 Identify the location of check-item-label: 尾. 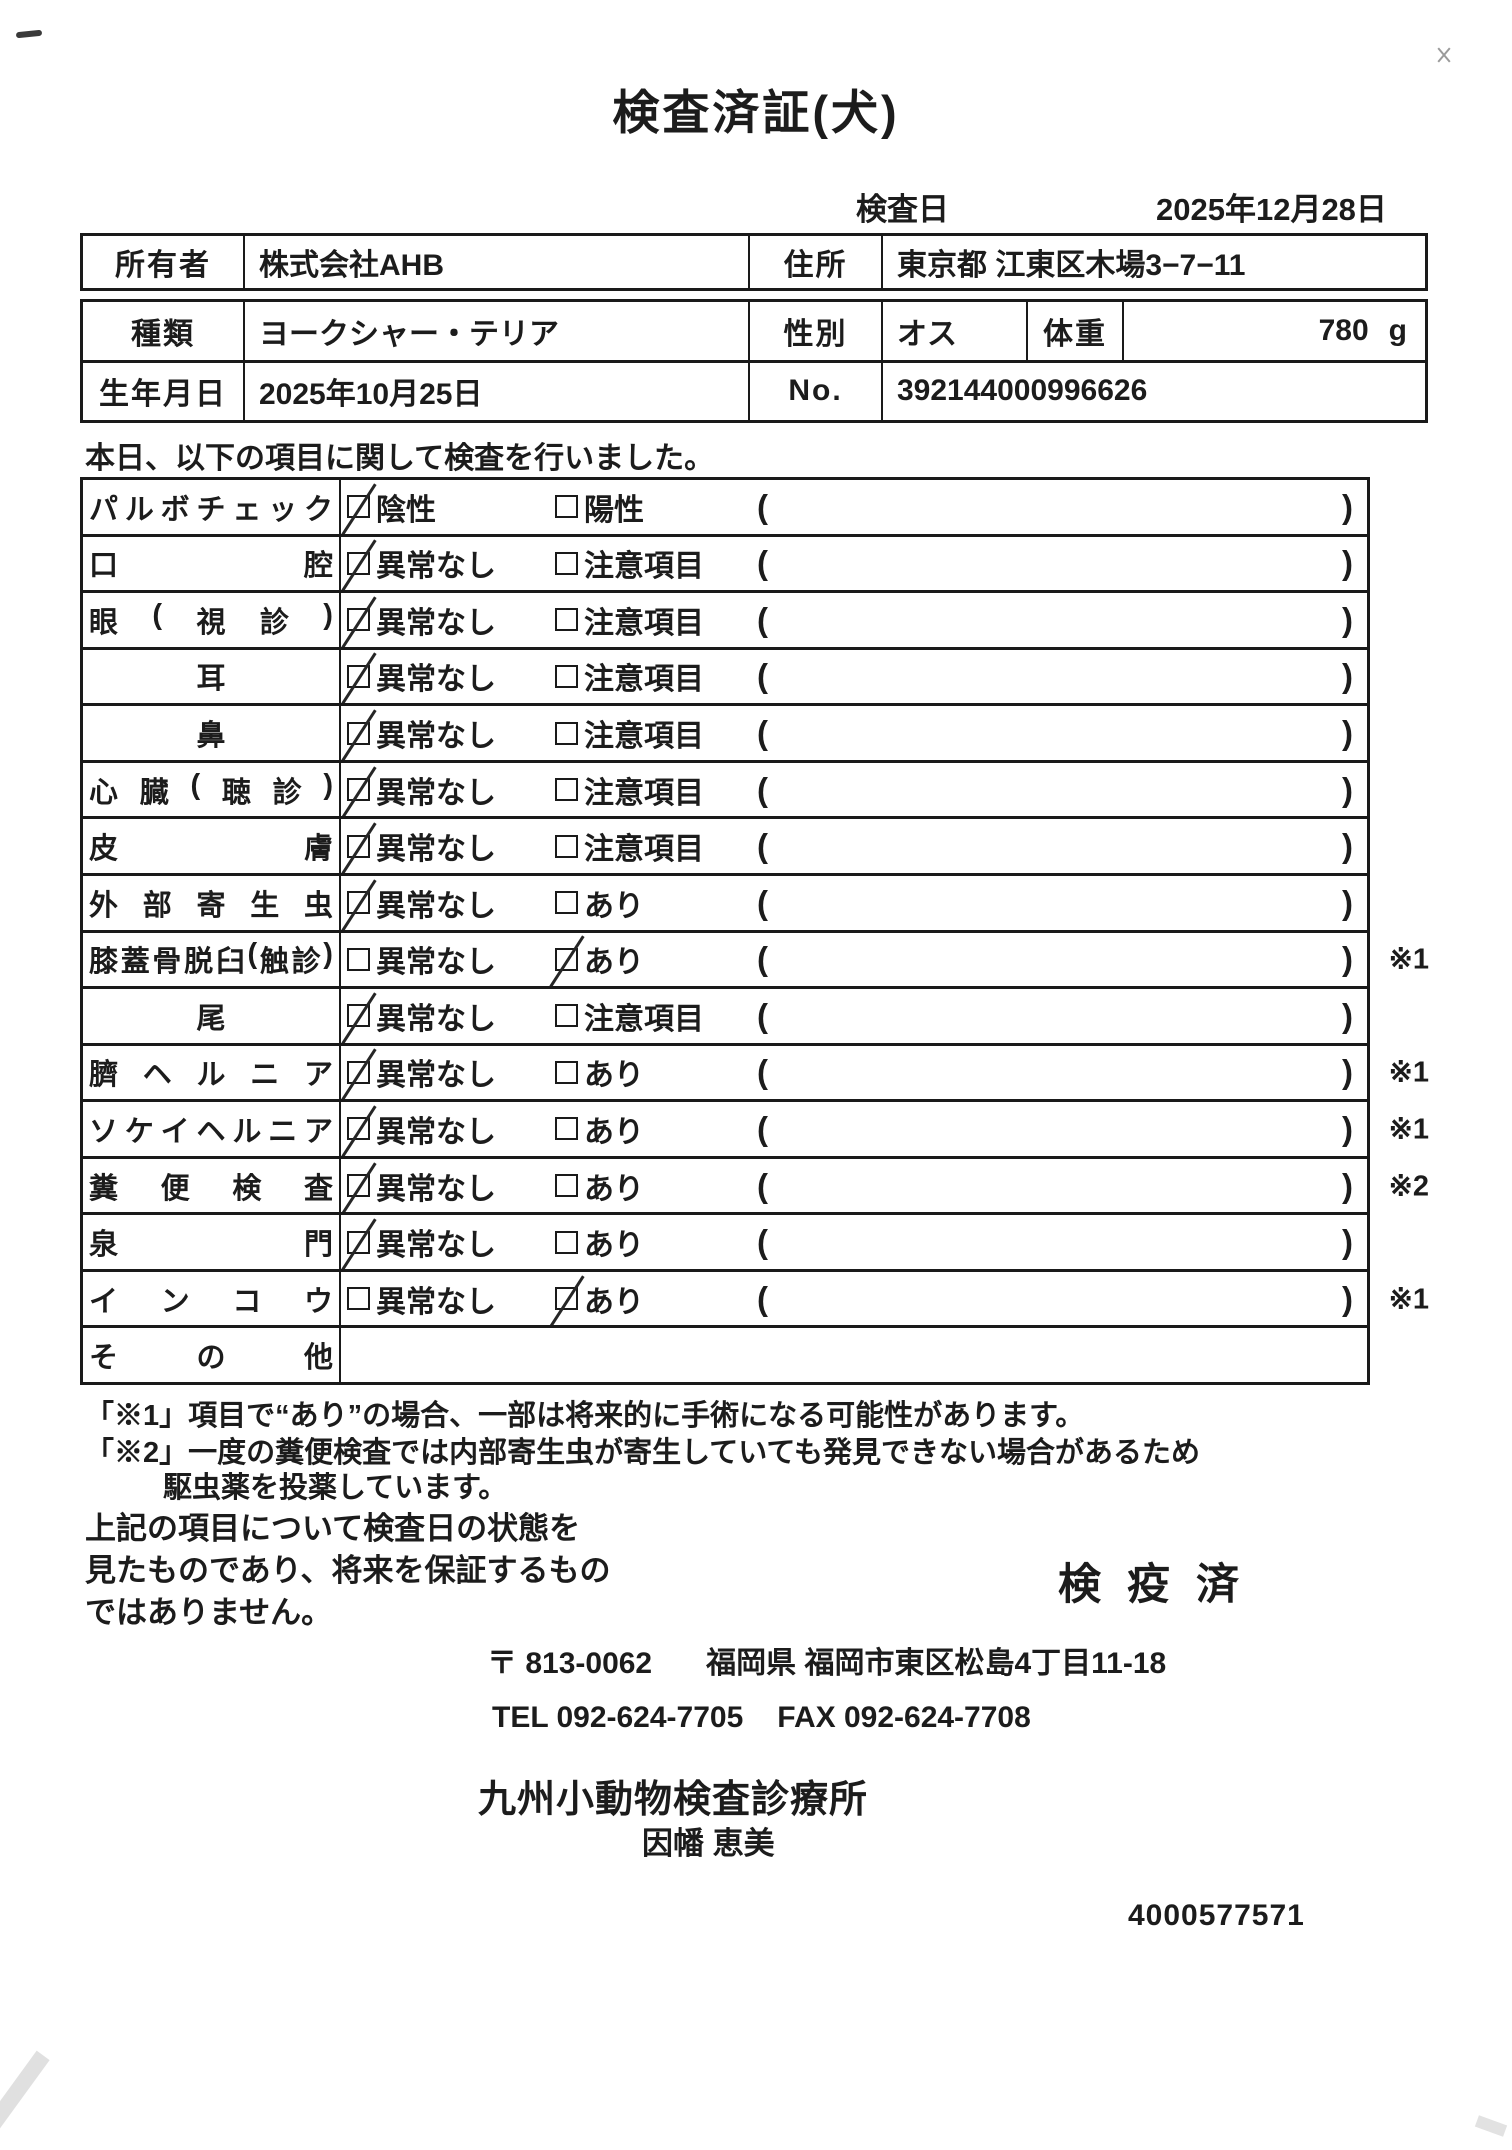
(212, 1016).